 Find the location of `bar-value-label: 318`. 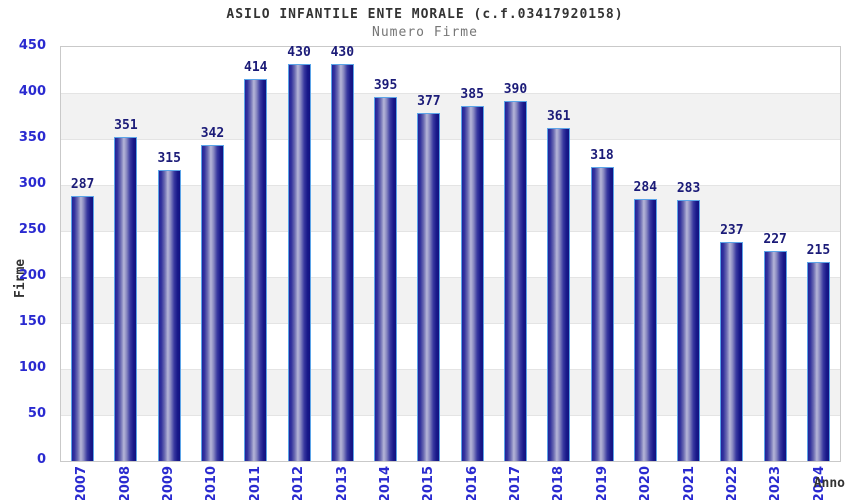

bar-value-label: 318 is located at coordinates (602, 155).